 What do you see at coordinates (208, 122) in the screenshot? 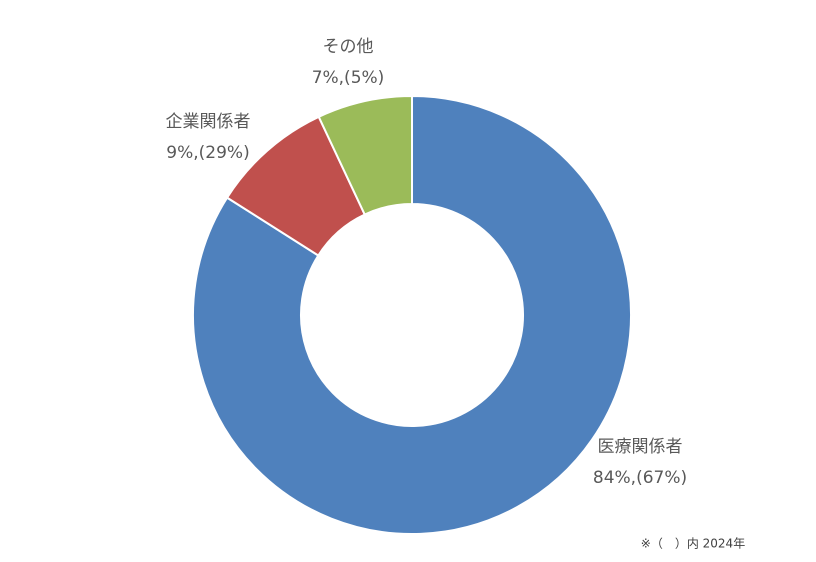
I see `category-label: 企業関係者` at bounding box center [208, 122].